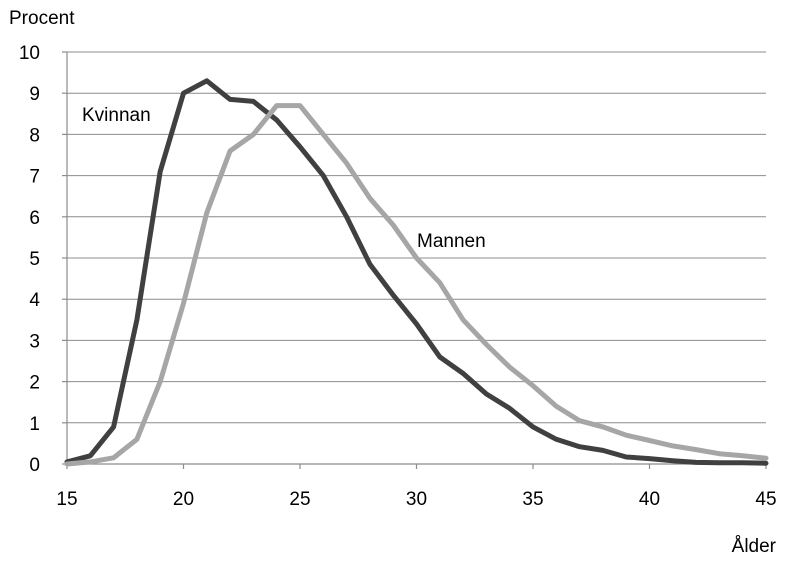  I want to click on x-tick-label: 25, so click(299, 499).